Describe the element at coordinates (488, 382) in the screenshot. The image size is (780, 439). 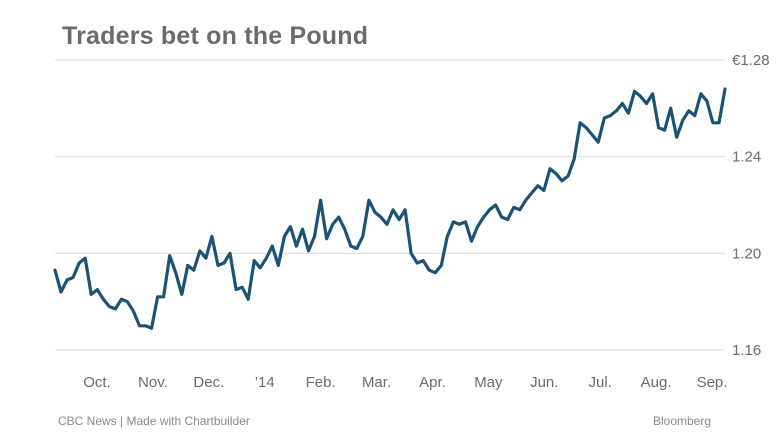
I see `x-tick-label: May` at that location.